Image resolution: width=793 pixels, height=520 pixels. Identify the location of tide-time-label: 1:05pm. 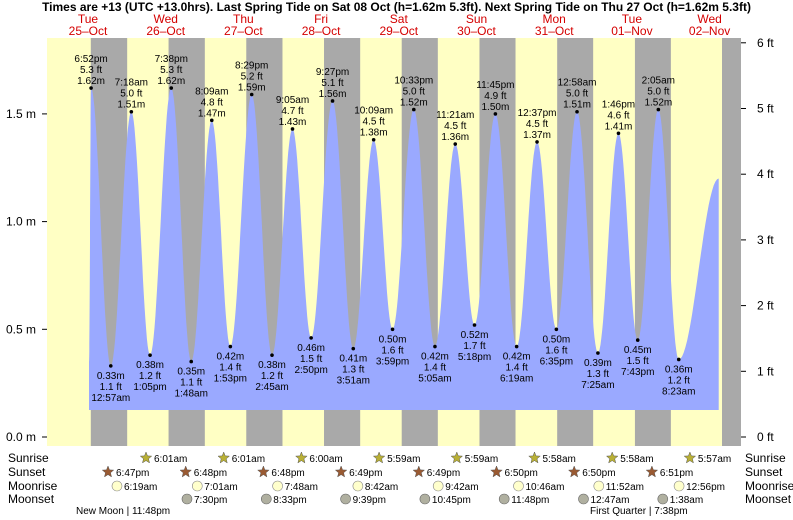
(149, 387).